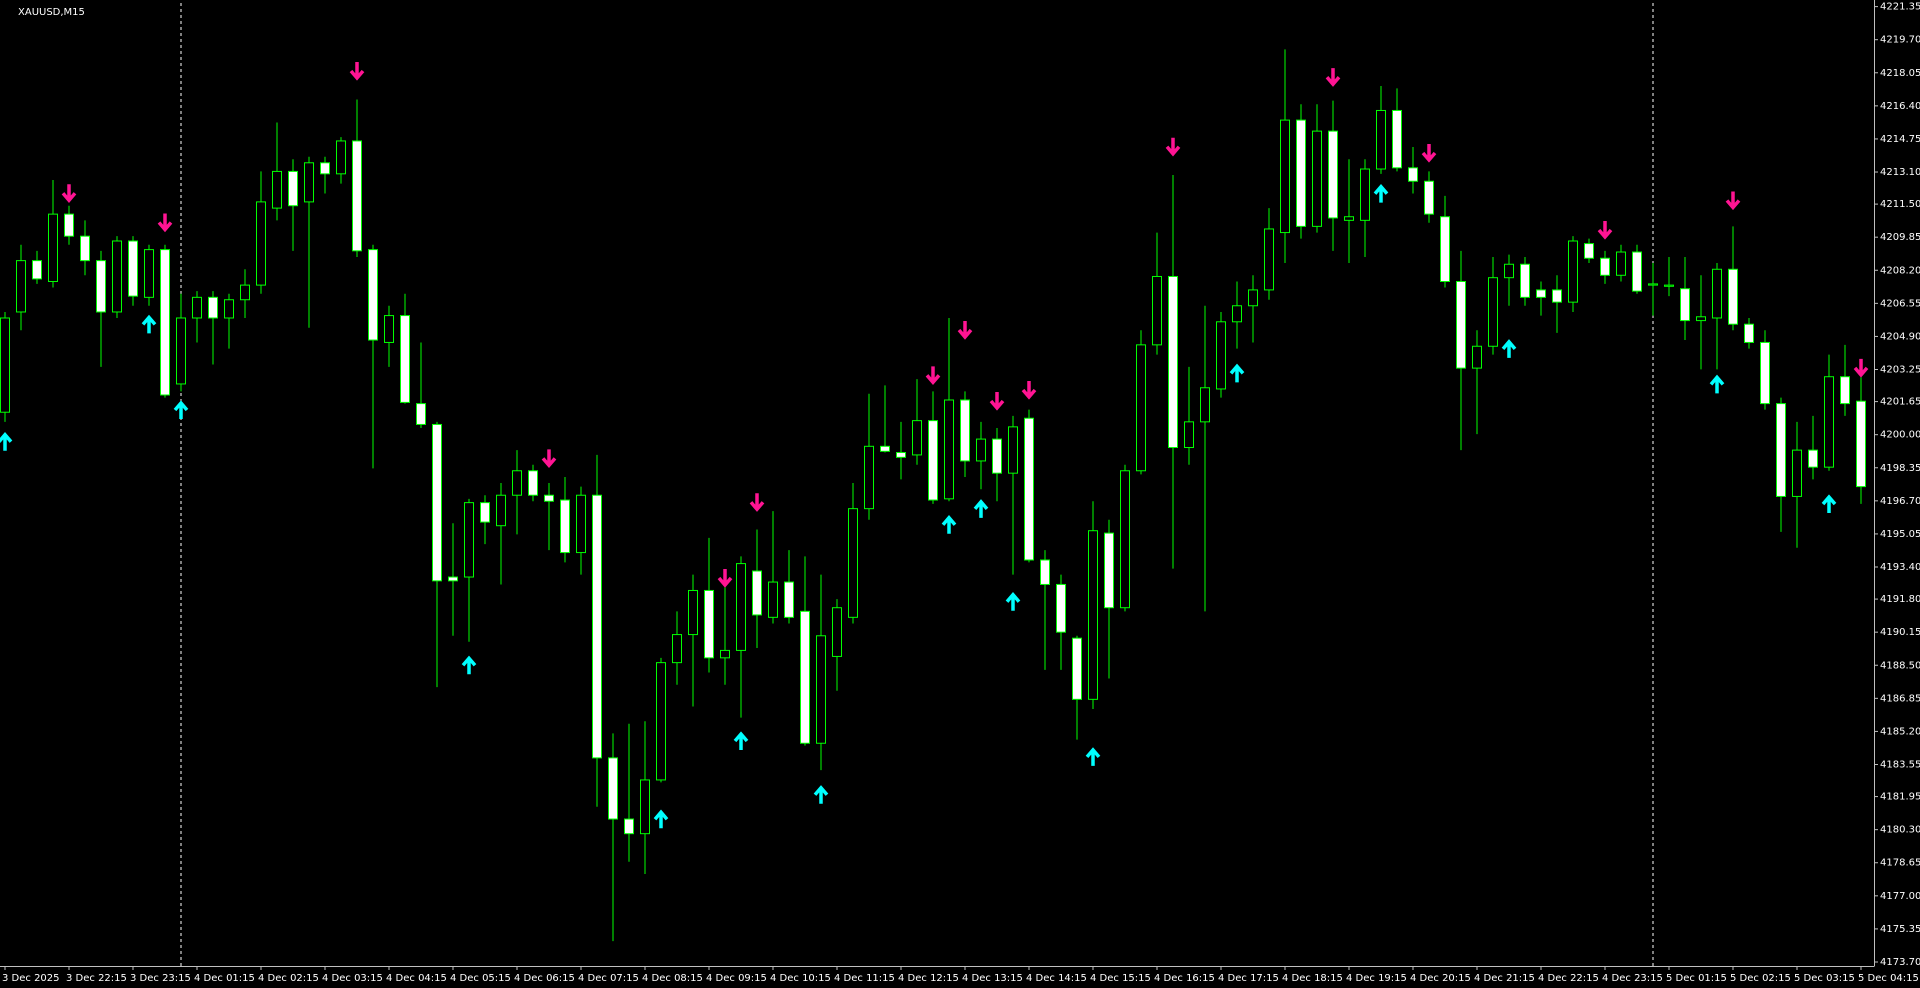 The height and width of the screenshot is (988, 1920). Describe the element at coordinates (1888, 978) in the screenshot. I see `x-tick-label: 5 Dec 04:15` at that location.